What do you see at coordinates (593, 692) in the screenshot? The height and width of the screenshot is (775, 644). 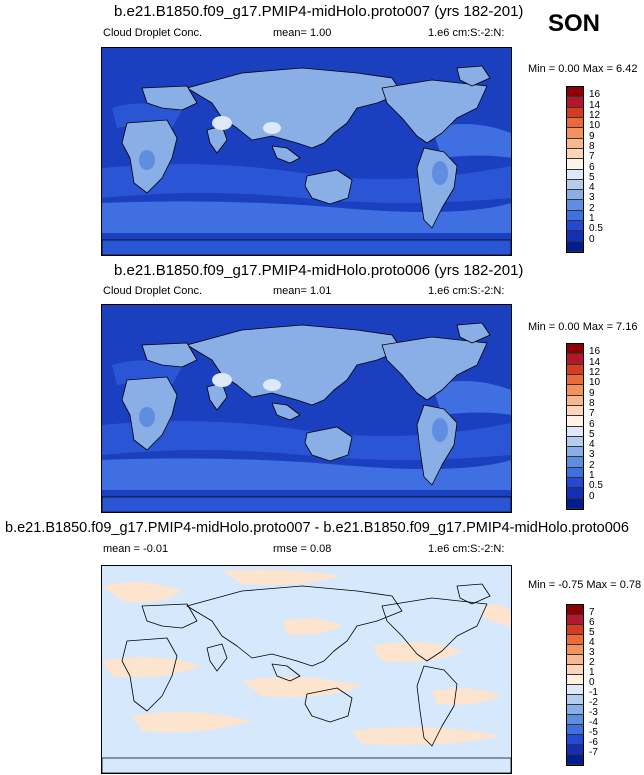 I see `colorbar-tick-label: -1` at bounding box center [593, 692].